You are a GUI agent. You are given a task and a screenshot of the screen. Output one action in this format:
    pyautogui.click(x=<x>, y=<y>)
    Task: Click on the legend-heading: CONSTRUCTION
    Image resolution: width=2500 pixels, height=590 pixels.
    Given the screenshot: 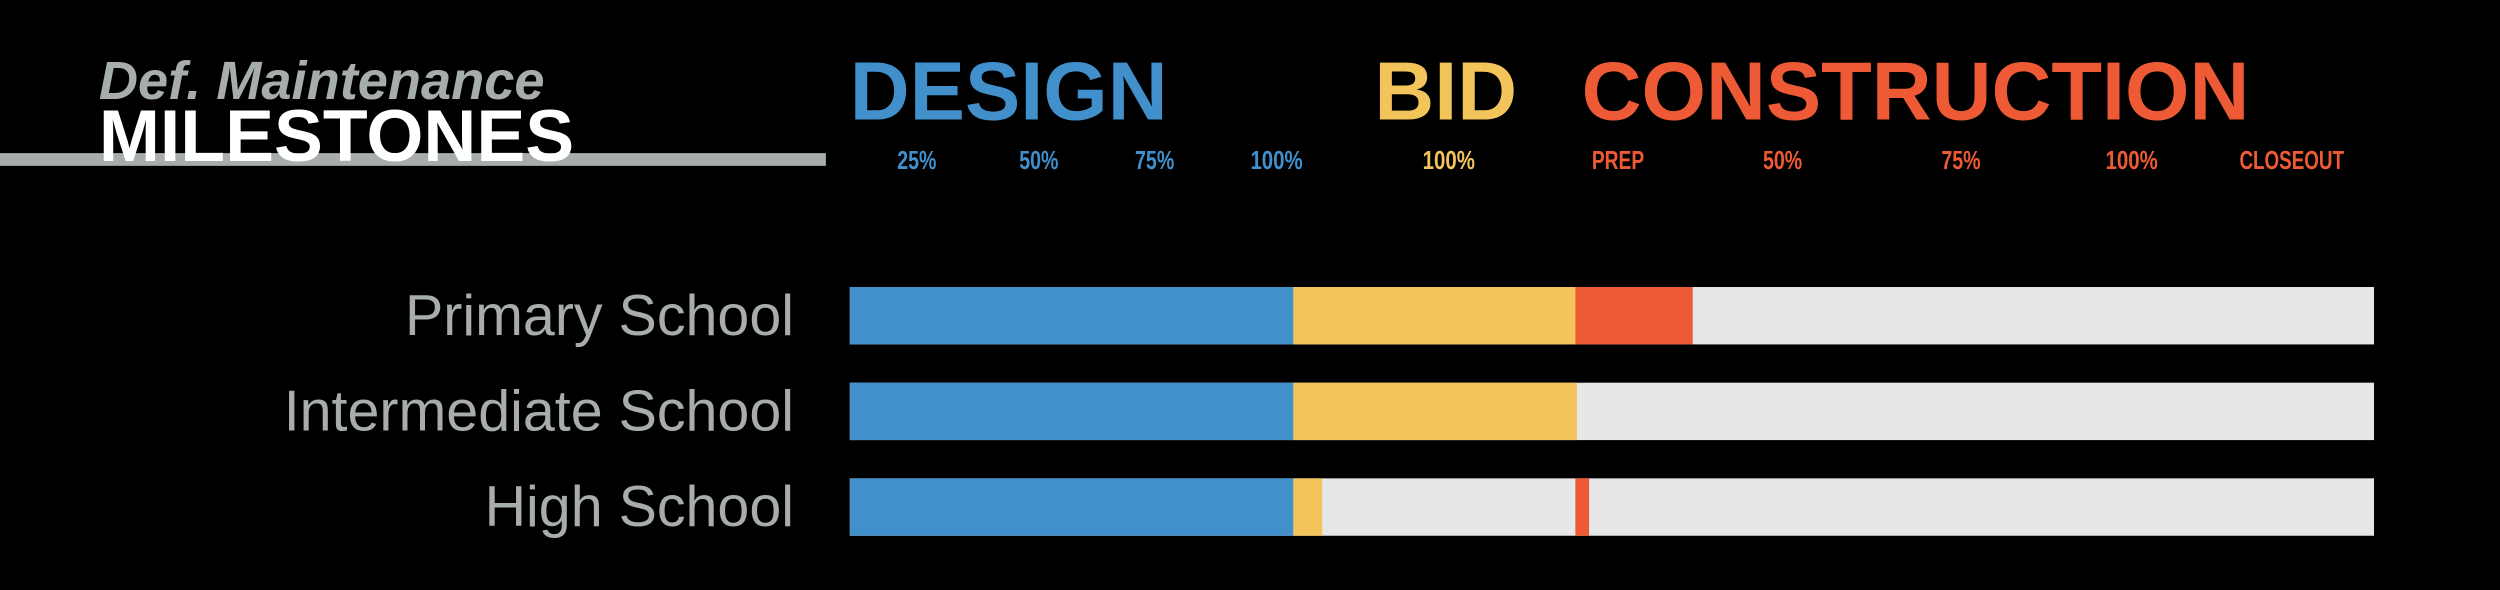 What is the action you would take?
    pyautogui.click(x=1916, y=91)
    